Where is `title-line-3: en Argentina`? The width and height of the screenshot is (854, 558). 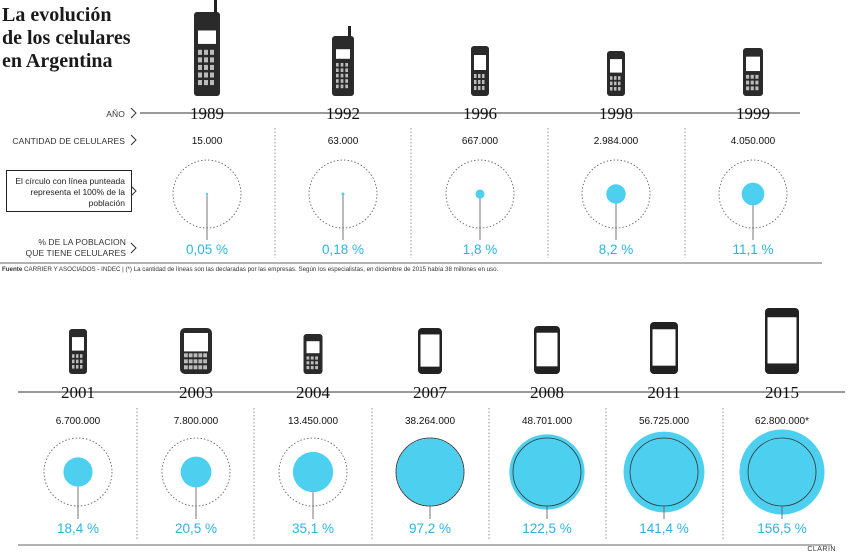 title-line-3: en Argentina is located at coordinates (57, 61).